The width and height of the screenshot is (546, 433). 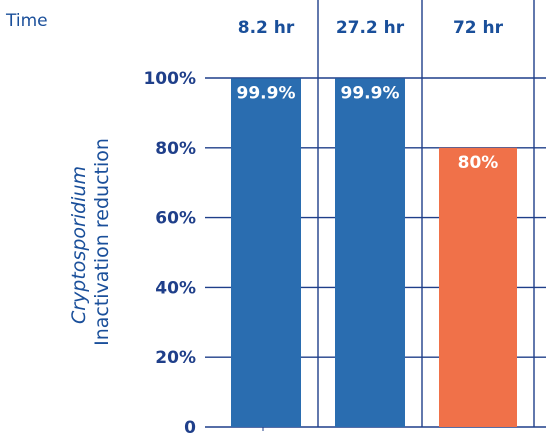 I want to click on data-label-2: 99.9%, so click(x=370, y=93).